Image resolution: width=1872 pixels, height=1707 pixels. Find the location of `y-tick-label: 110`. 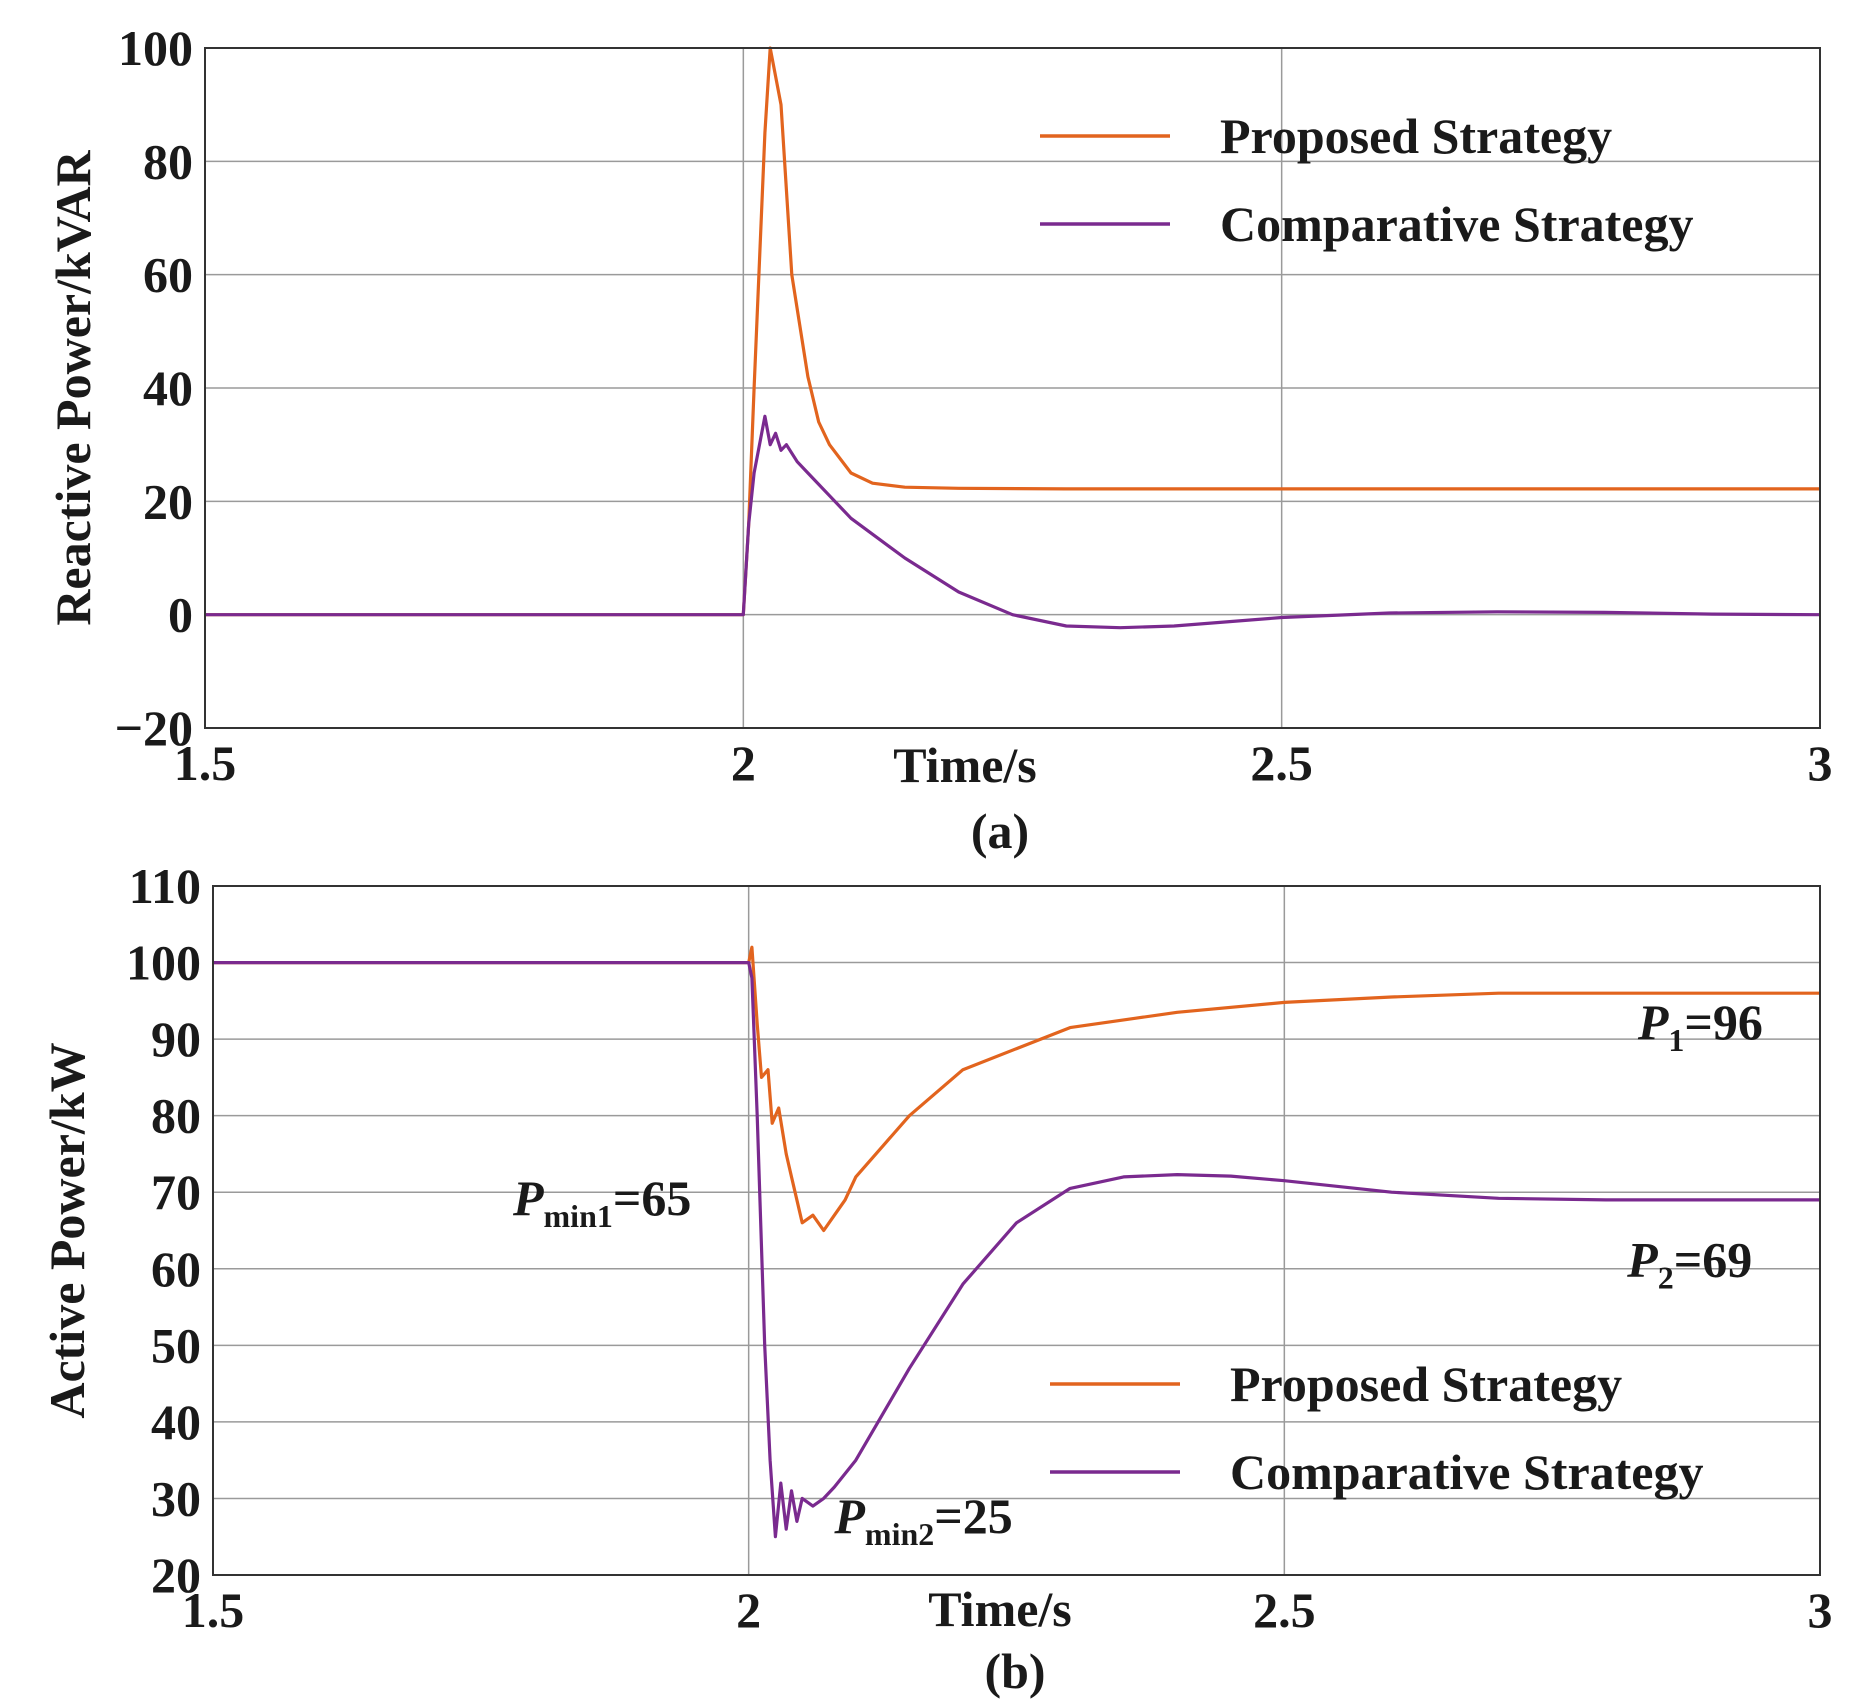

y-tick-label: 110 is located at coordinates (165, 886).